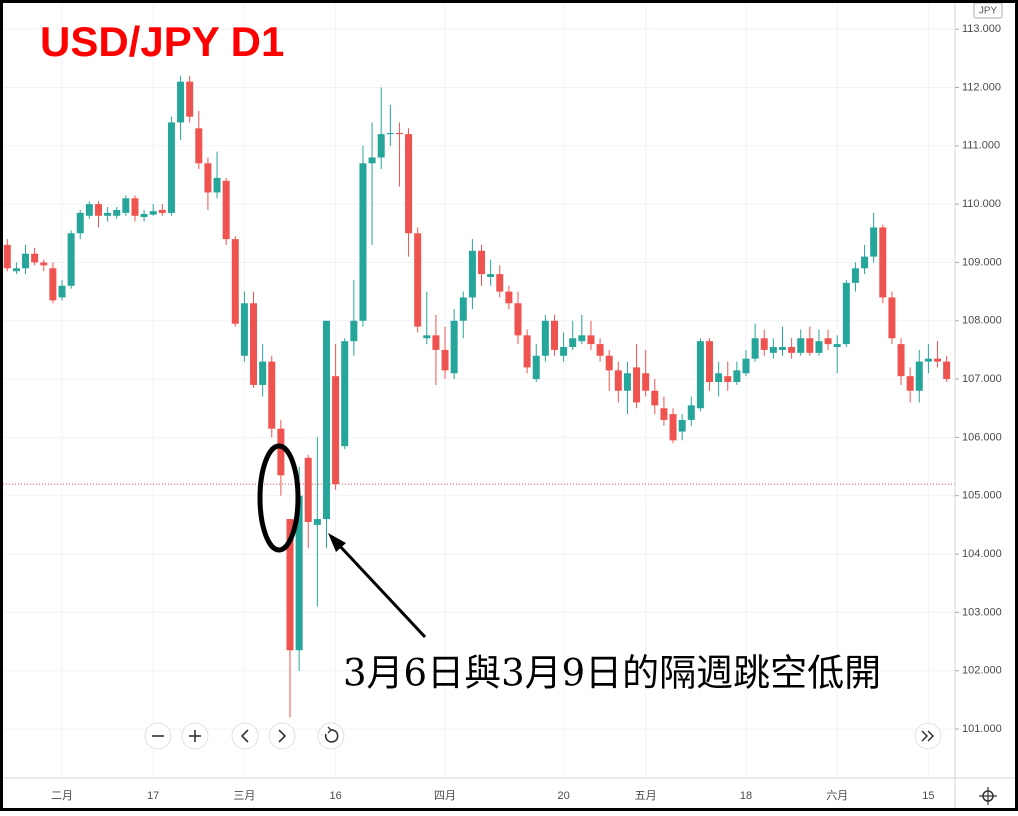  What do you see at coordinates (988, 11) in the screenshot?
I see `currency-label: JPY` at bounding box center [988, 11].